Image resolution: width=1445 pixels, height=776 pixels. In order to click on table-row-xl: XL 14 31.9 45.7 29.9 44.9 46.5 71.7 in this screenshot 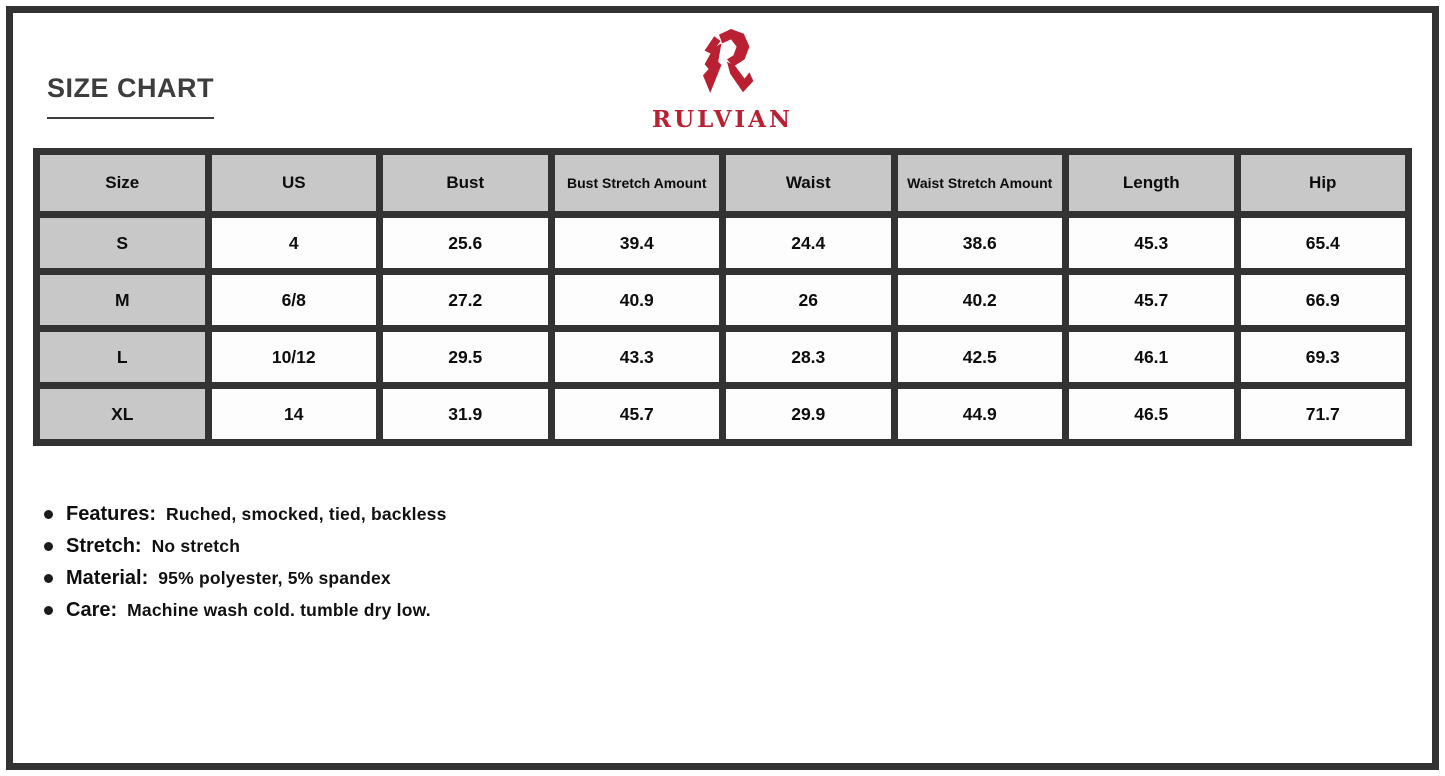, I will do `click(722, 414)`.